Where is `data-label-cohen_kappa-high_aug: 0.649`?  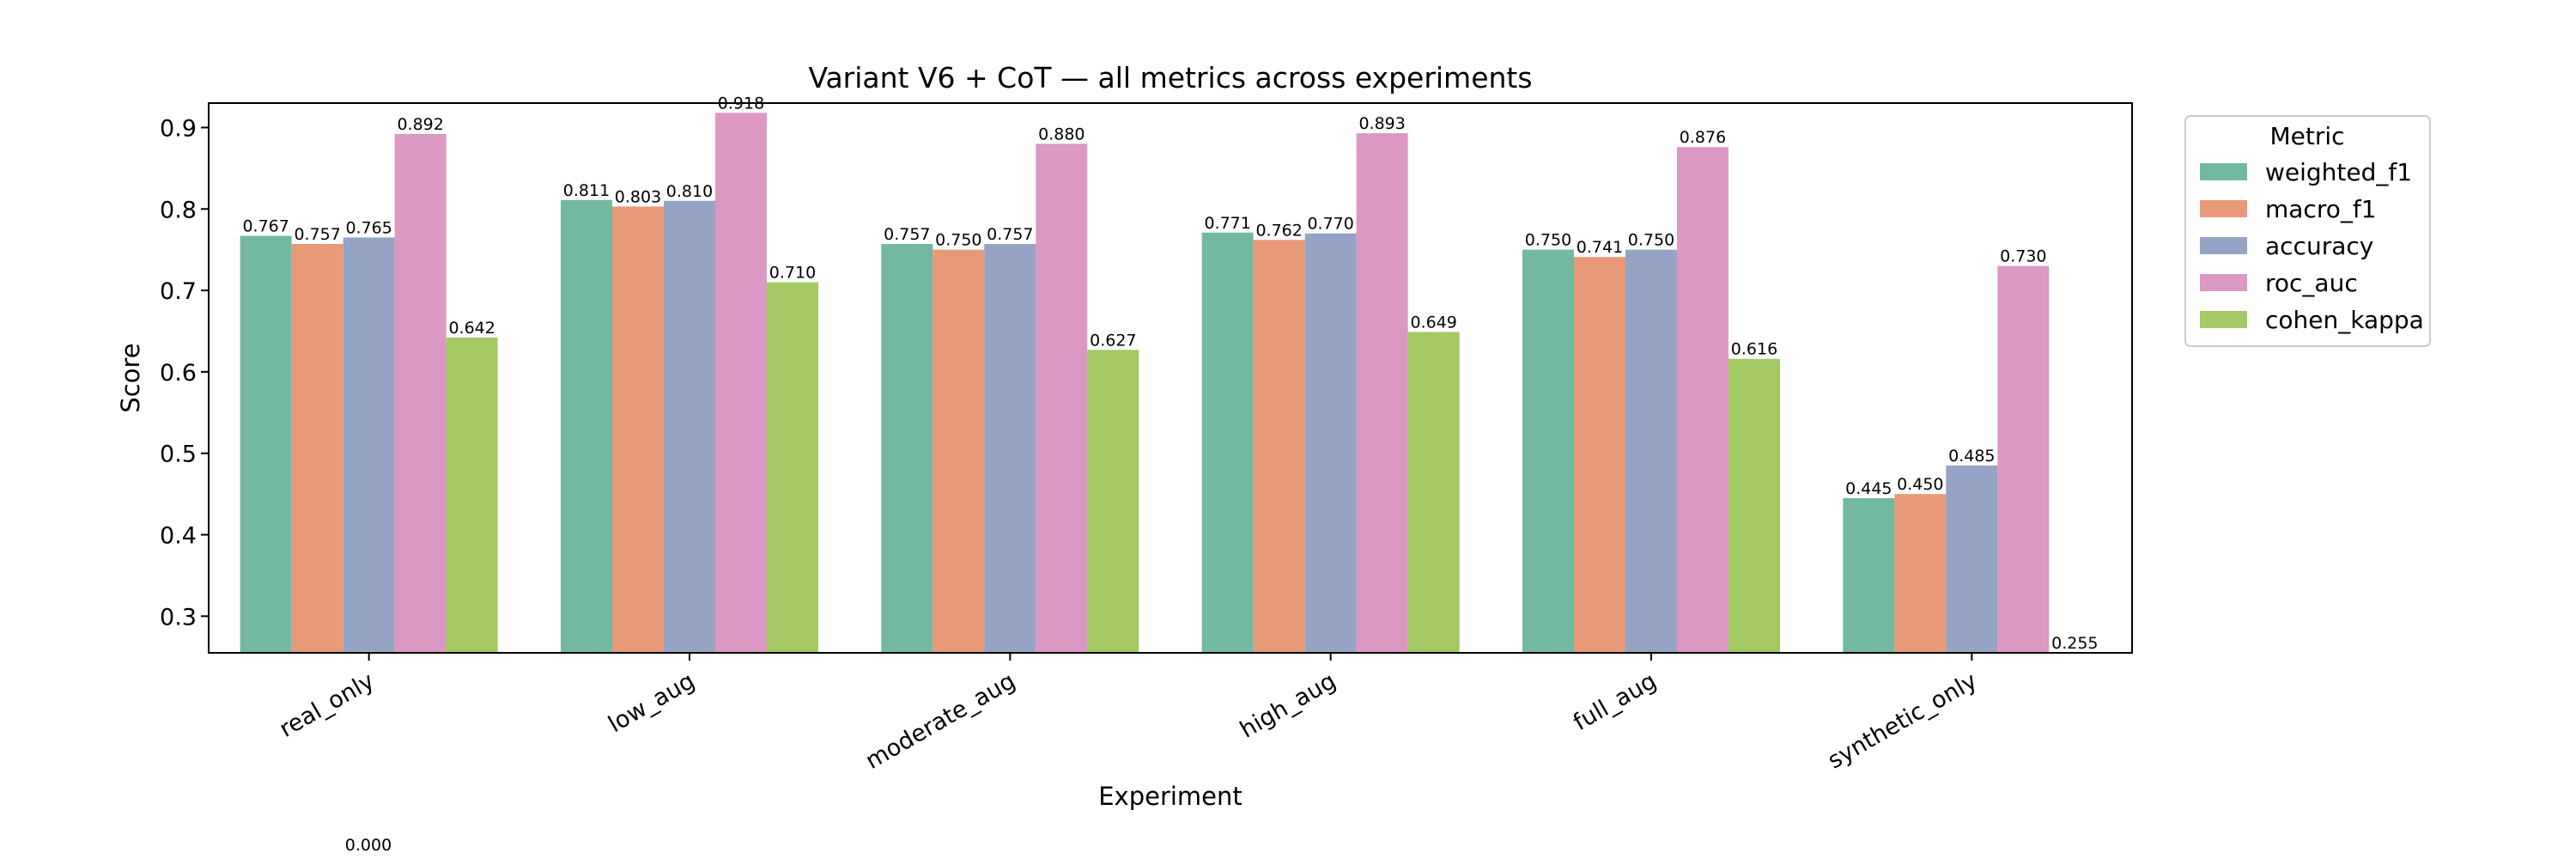 data-label-cohen_kappa-high_aug: 0.649 is located at coordinates (1433, 323).